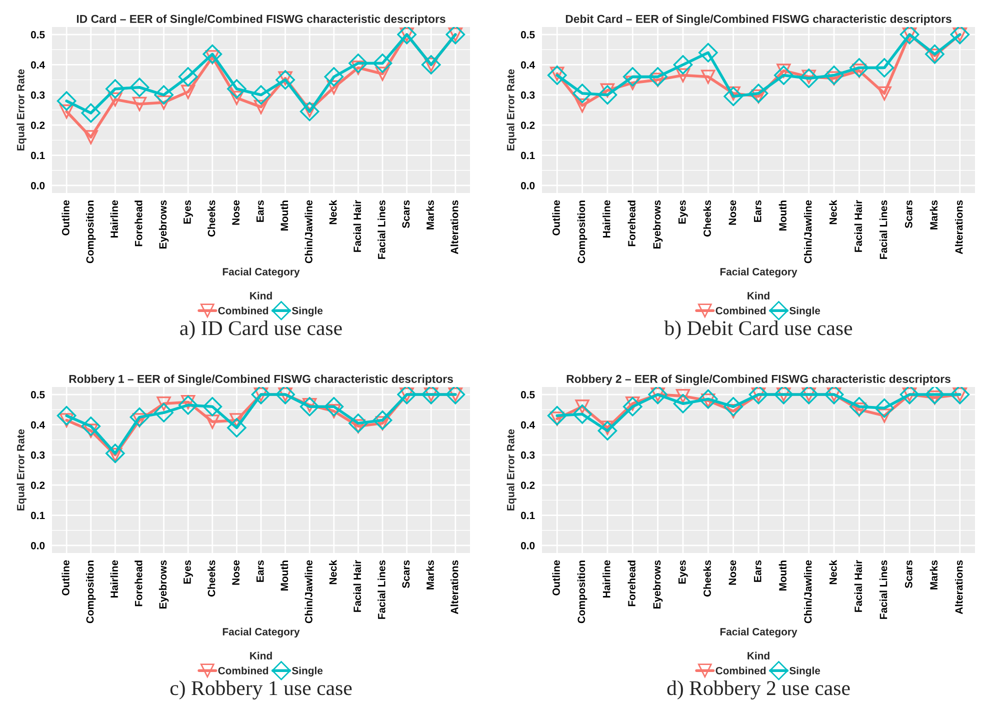 Image resolution: width=983 pixels, height=707 pixels. I want to click on text: a) ID Card use case, so click(261, 330).